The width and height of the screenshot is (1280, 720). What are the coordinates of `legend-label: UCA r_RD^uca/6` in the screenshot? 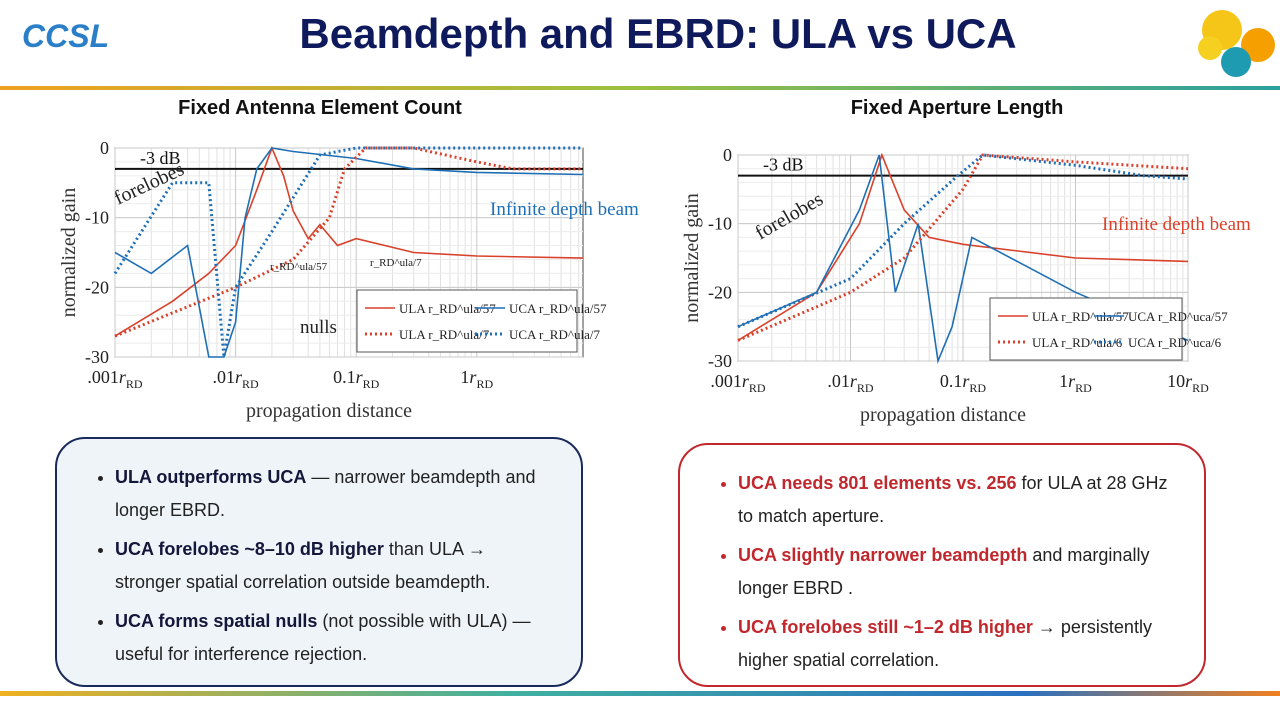 It's located at (1175, 342).